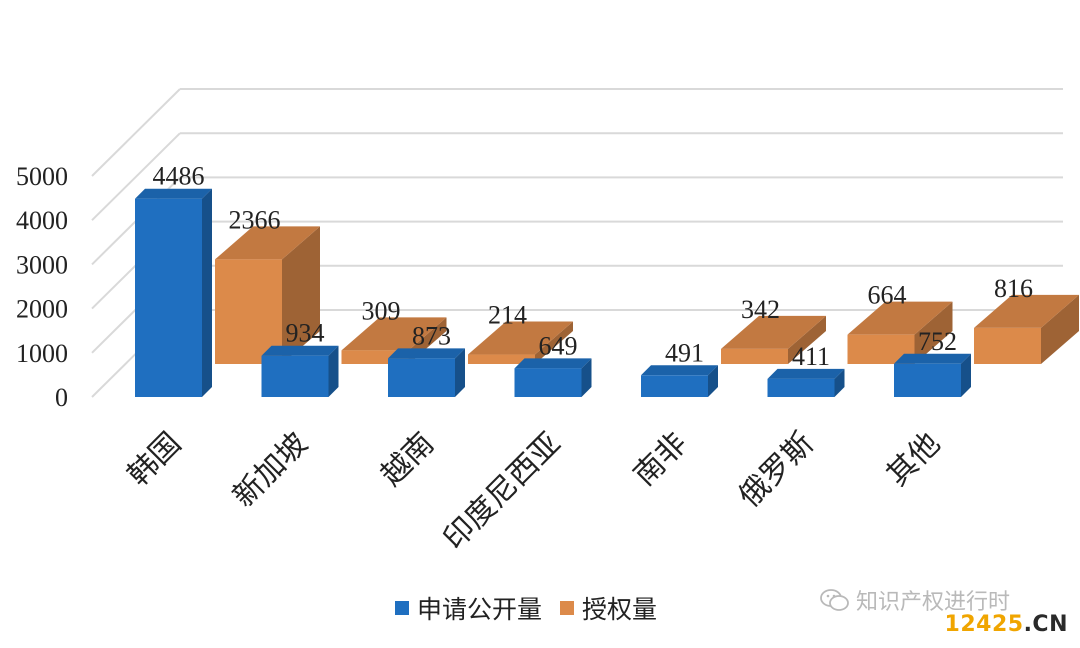 The image size is (1080, 648). I want to click on legend: 申请公开量 授权量, so click(526, 608).